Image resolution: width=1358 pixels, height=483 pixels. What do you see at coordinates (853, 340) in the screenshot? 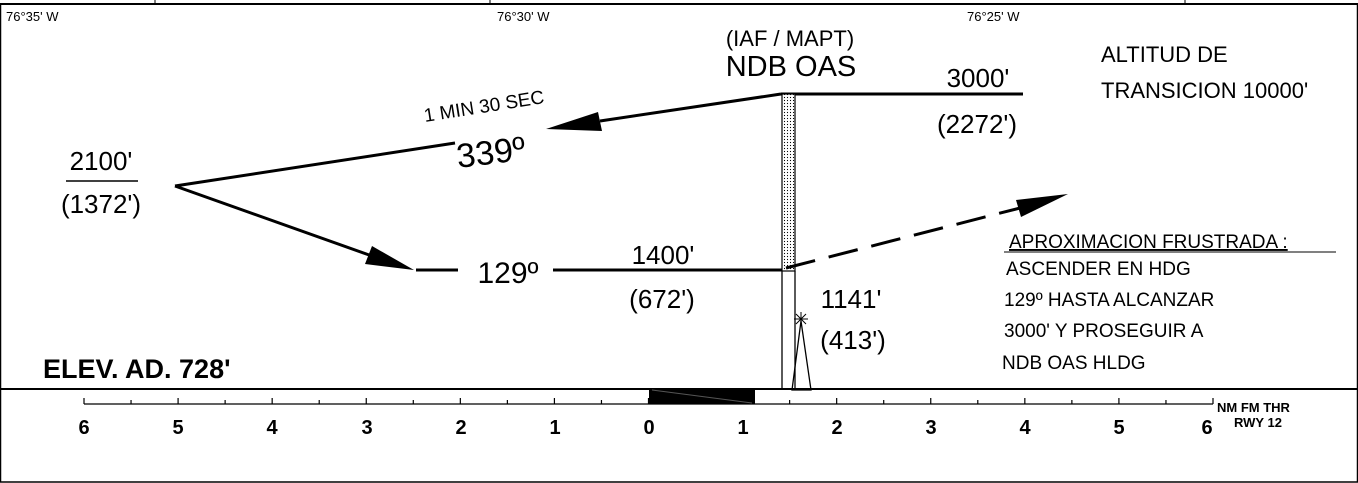
I see `obstacle-altitude-height: (413')` at bounding box center [853, 340].